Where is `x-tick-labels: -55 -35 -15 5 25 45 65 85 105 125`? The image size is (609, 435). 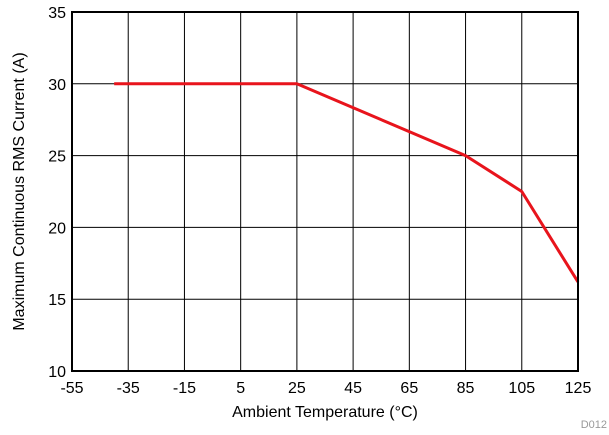 x-tick-labels: -55 -35 -15 5 25 45 65 85 105 125 is located at coordinates (325, 388).